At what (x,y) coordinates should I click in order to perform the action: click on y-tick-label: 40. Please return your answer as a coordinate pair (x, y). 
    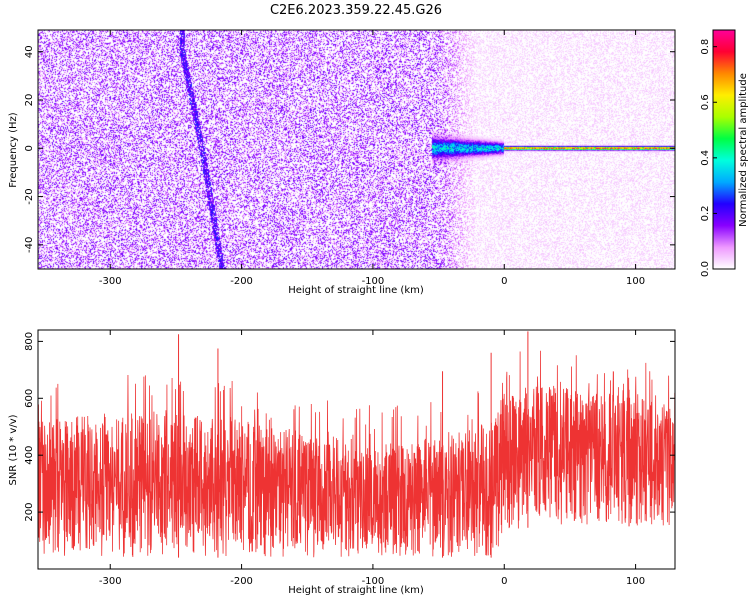
    Looking at the image, I should click on (29, 51).